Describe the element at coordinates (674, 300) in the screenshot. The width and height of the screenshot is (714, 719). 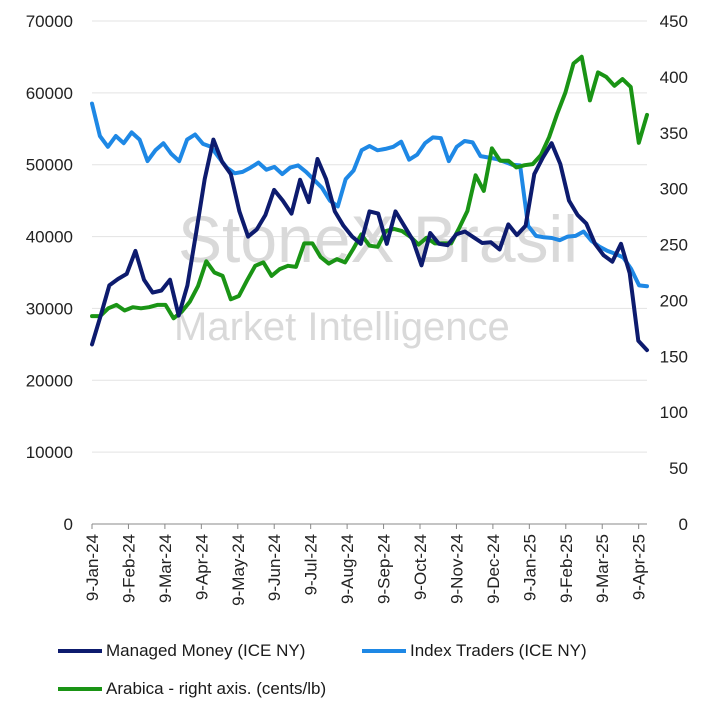
I see `right-tick-label: 200` at that location.